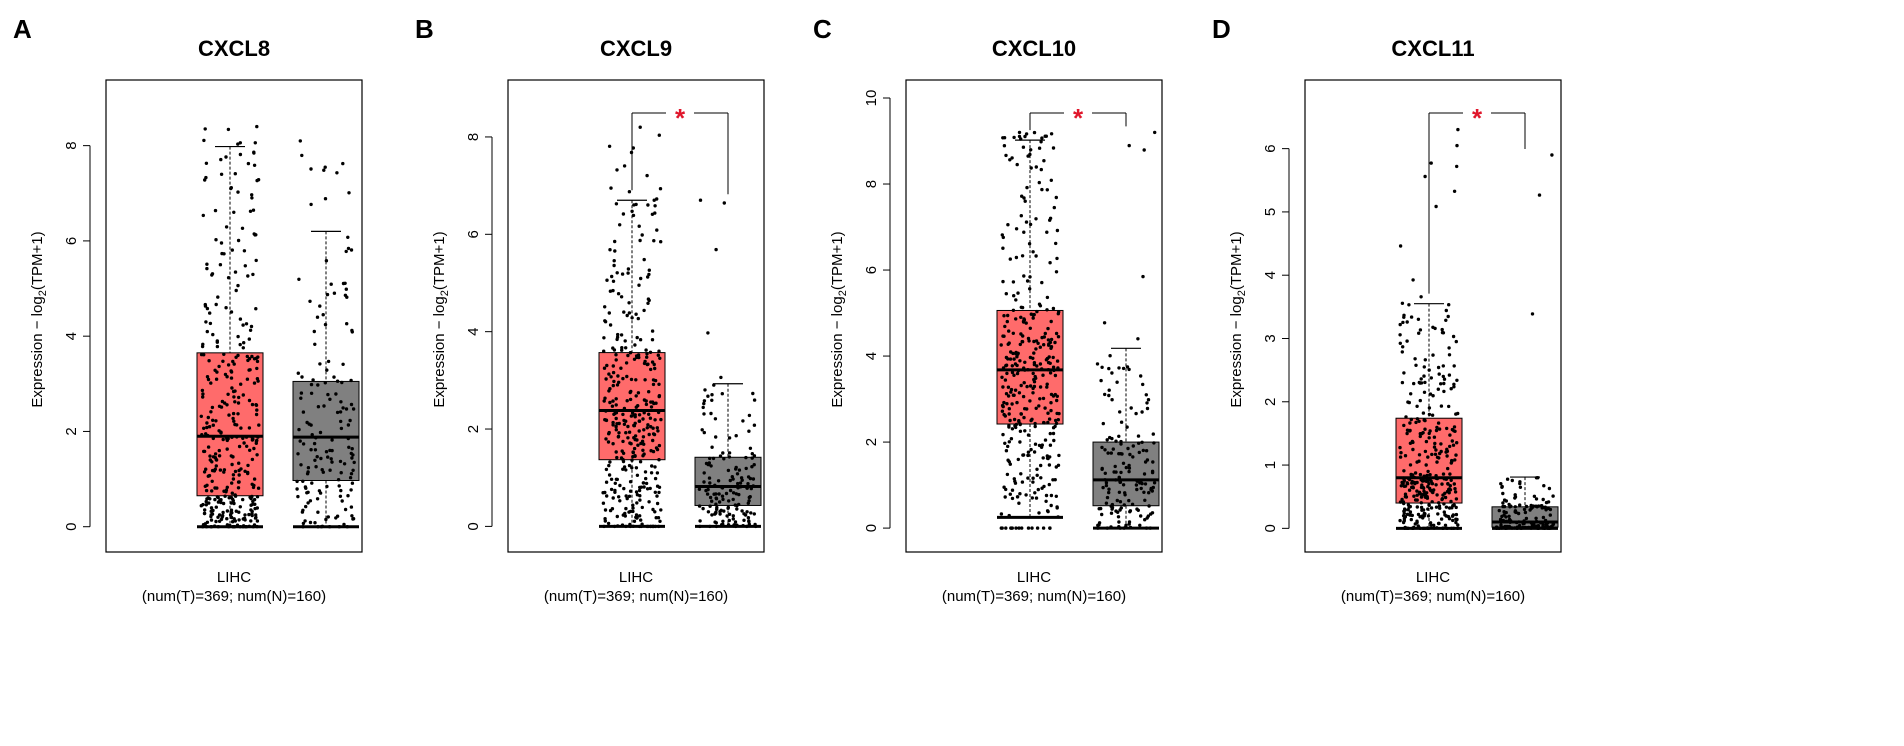 The width and height of the screenshot is (1904, 746). I want to click on significance-bracket: *, so click(680, 149).